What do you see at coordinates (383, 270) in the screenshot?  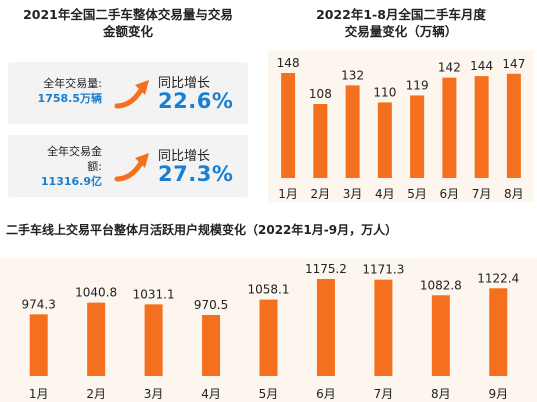 I see `data-label: 1171.3` at bounding box center [383, 270].